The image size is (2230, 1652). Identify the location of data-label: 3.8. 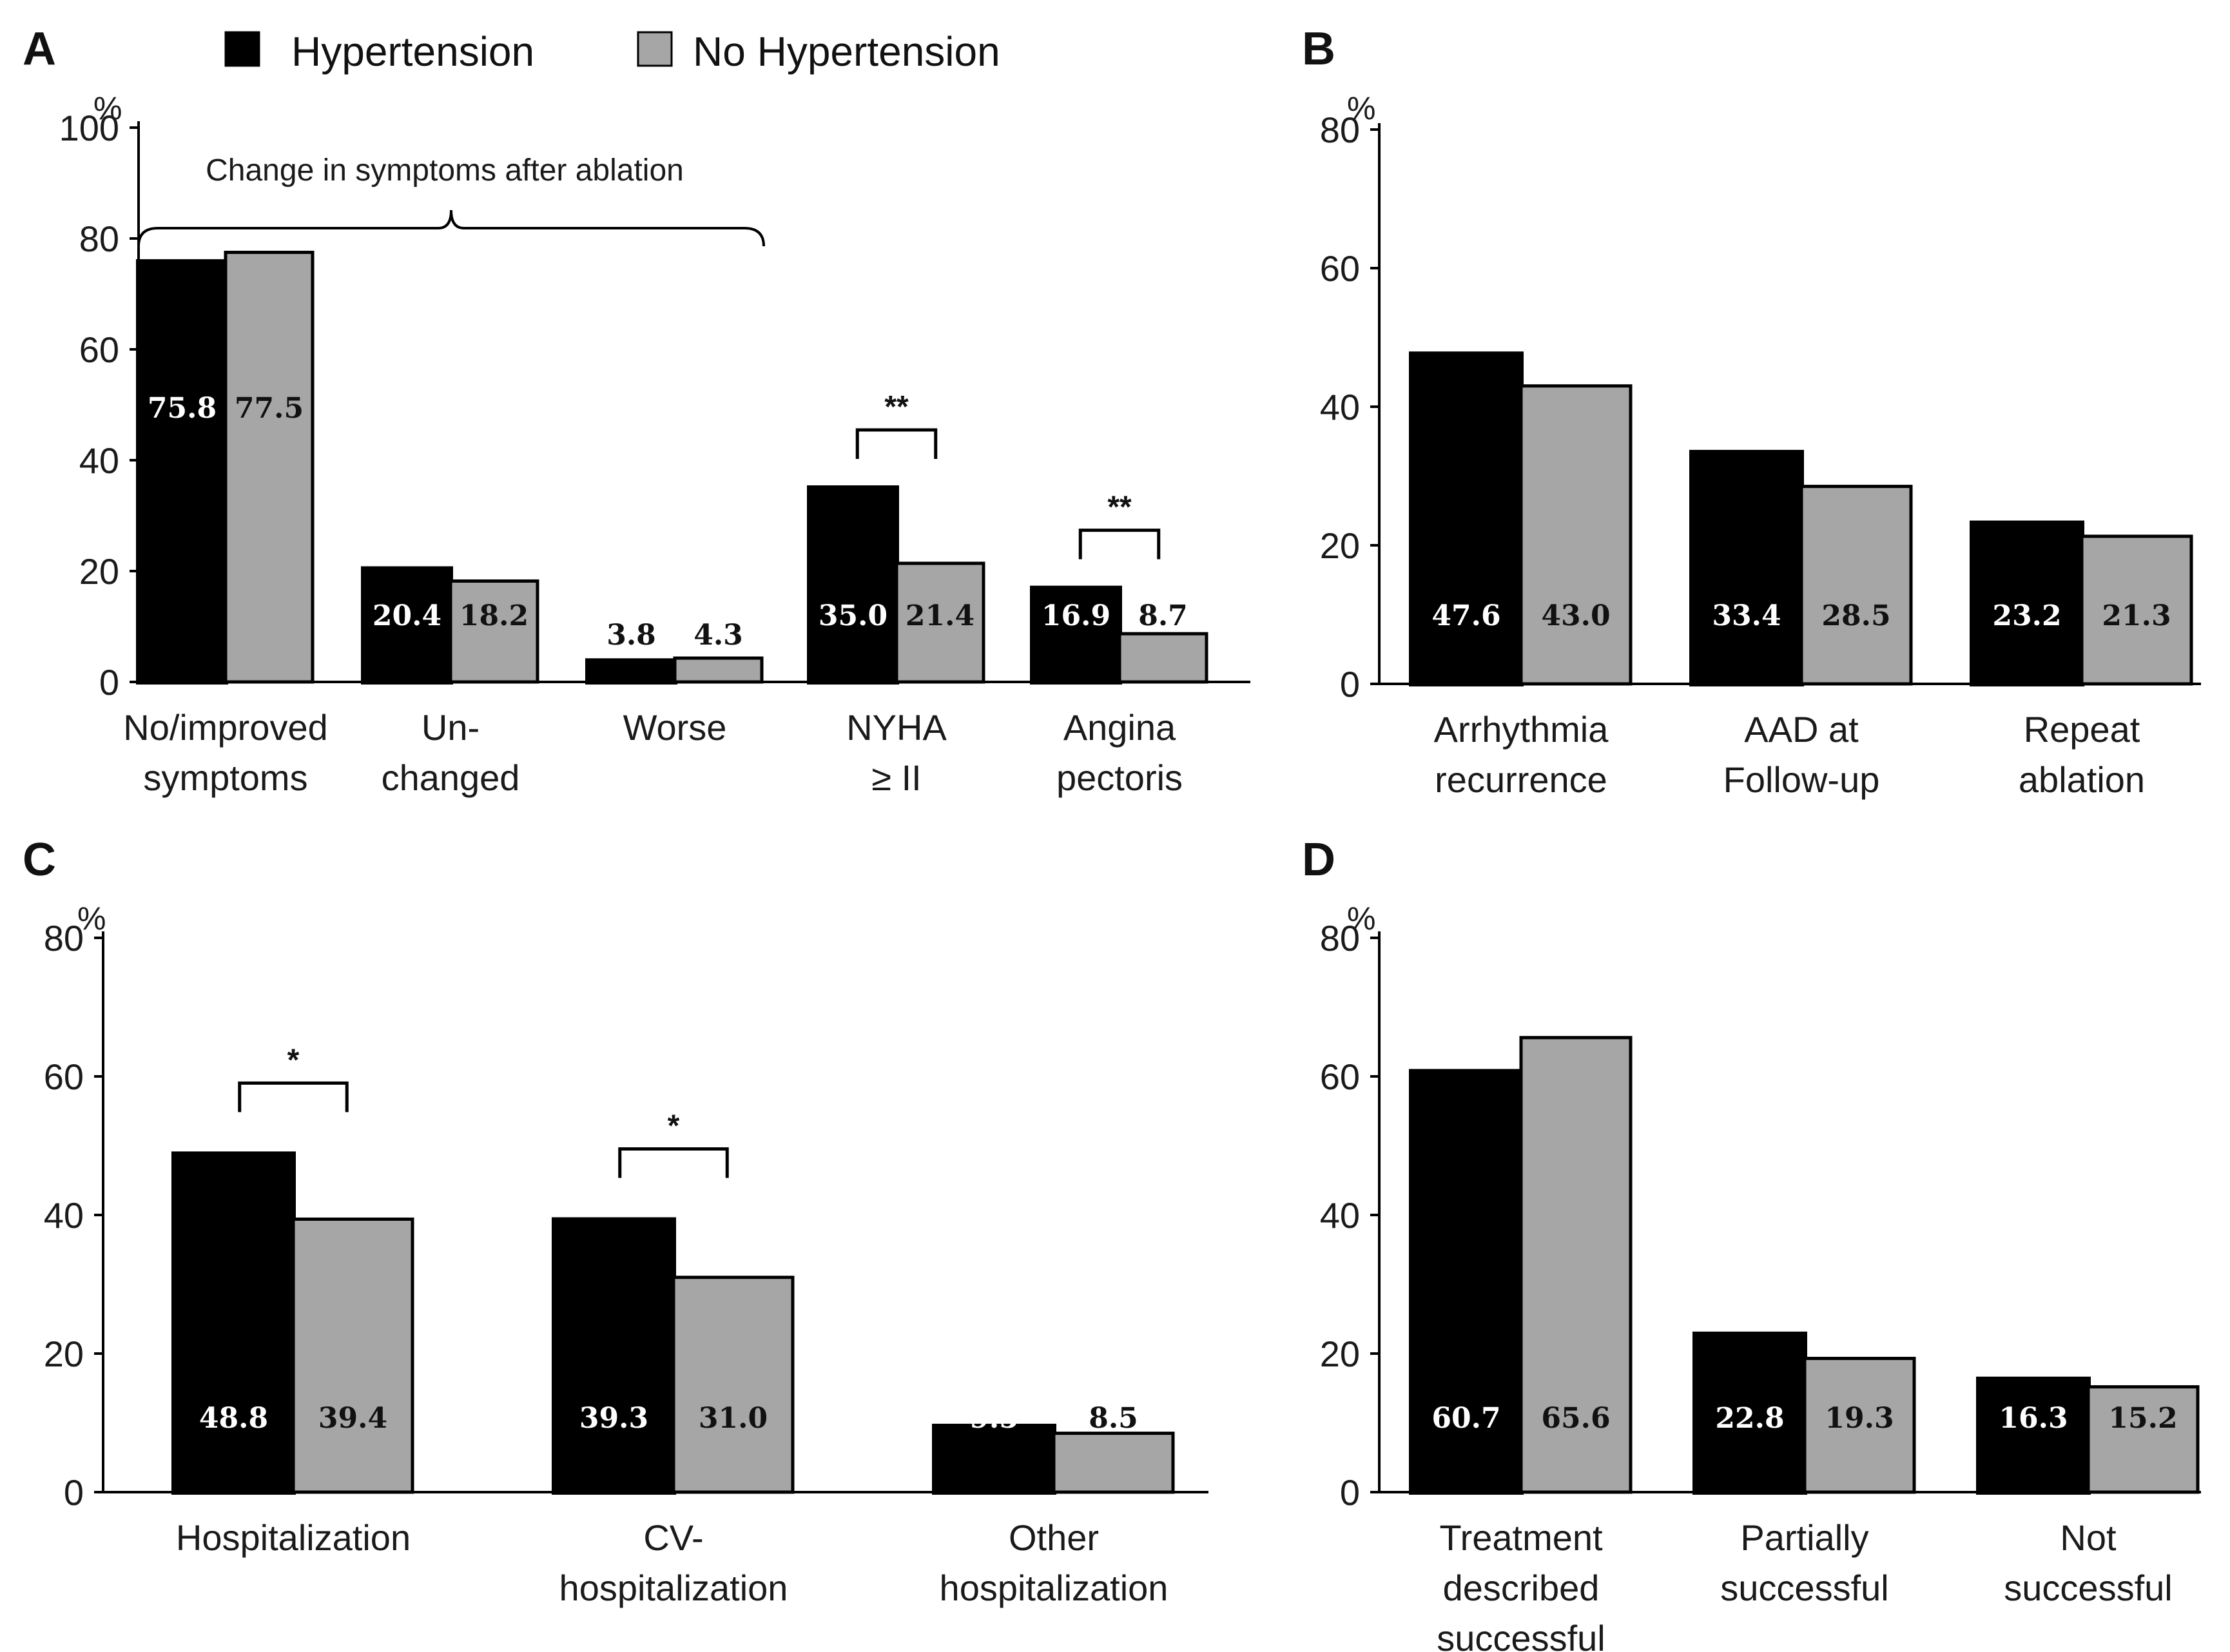
(631, 635).